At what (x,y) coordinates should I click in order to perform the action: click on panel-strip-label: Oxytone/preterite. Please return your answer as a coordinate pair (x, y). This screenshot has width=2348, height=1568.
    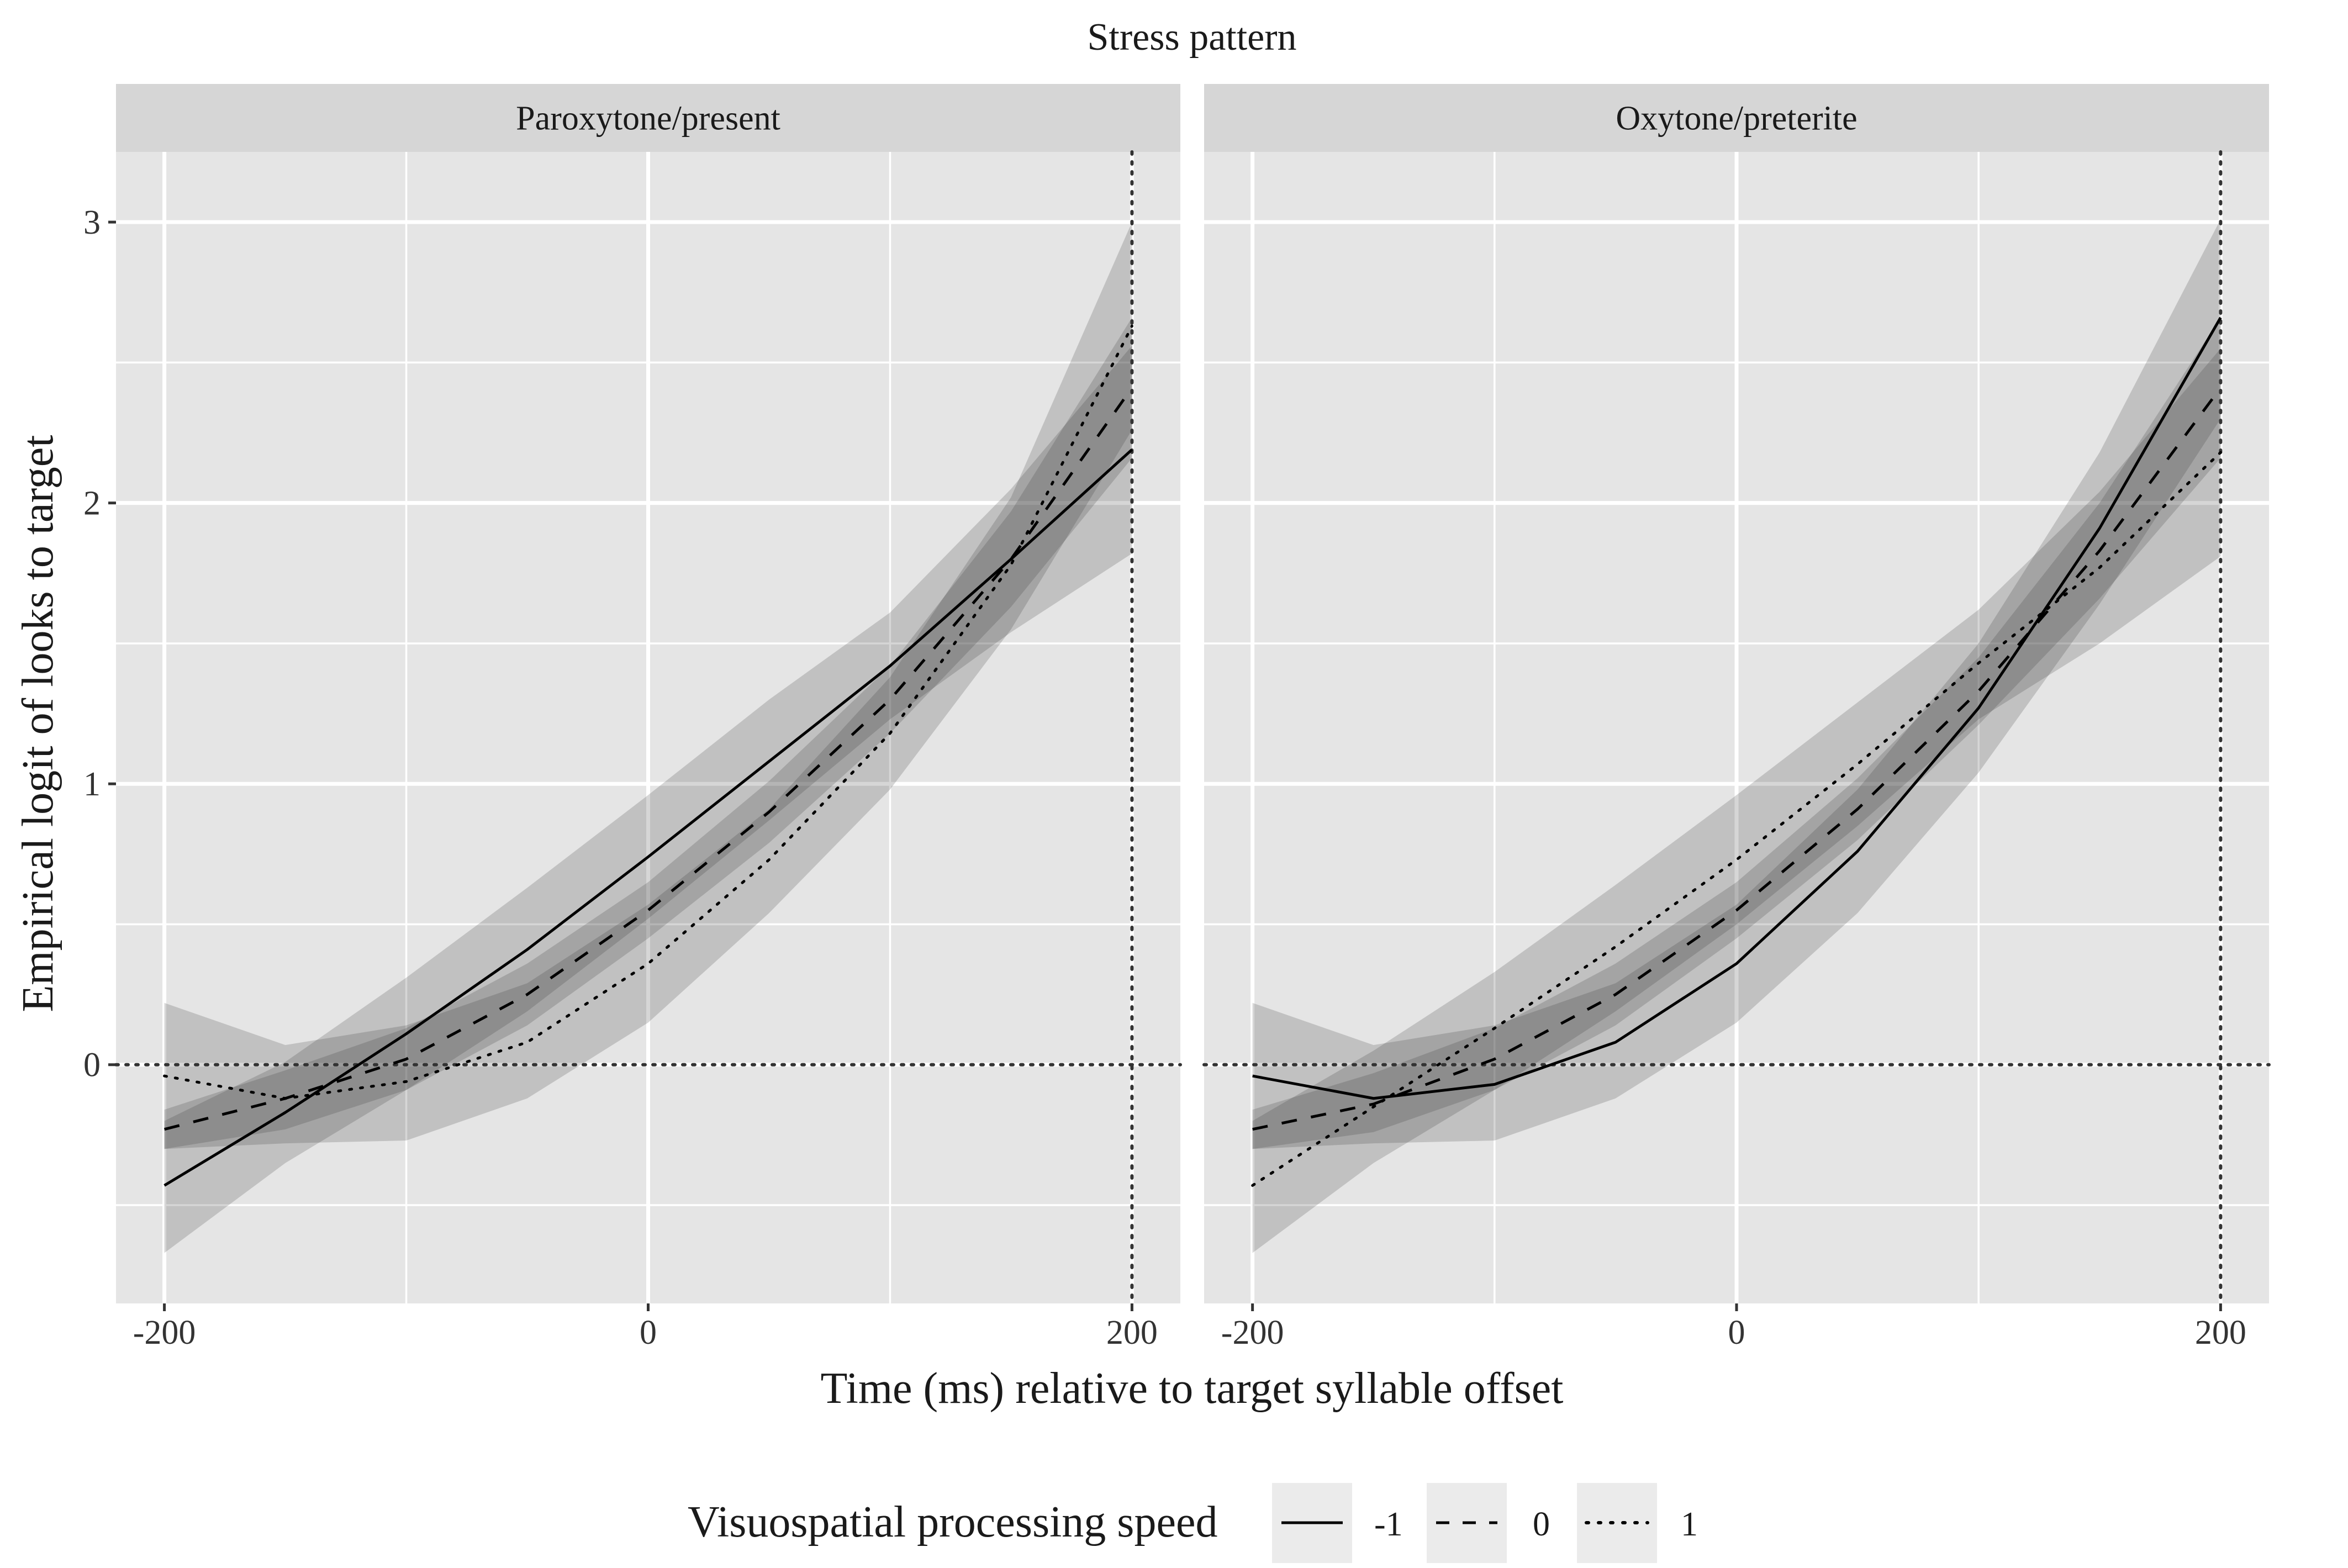
    Looking at the image, I should click on (1736, 119).